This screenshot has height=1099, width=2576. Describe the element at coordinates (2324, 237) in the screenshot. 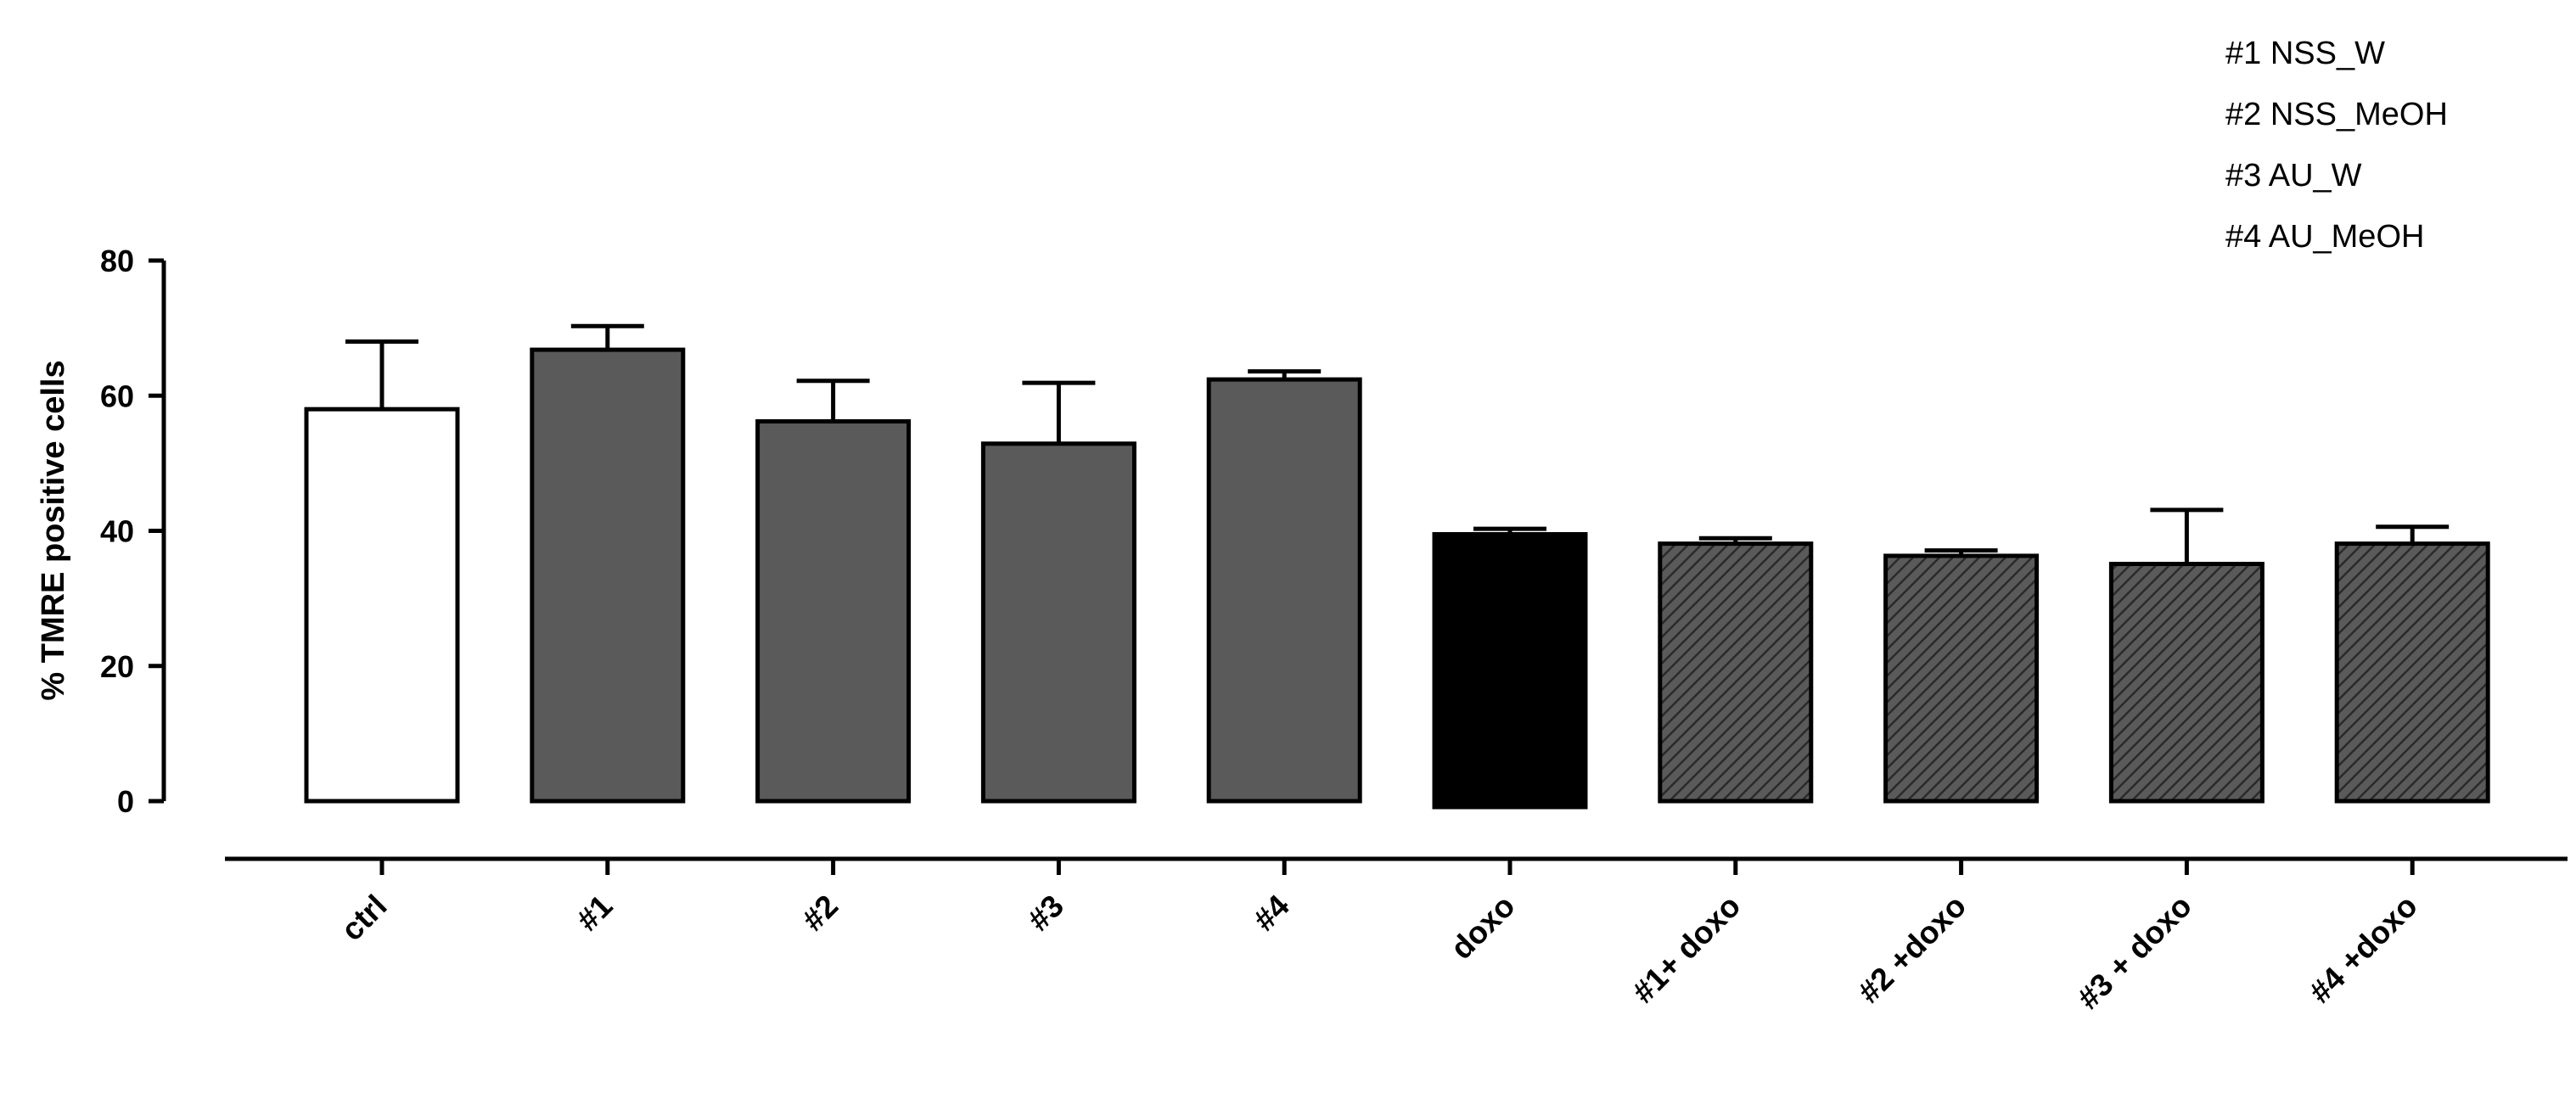

I see `legend-entry: #4 AU_MeOH` at that location.